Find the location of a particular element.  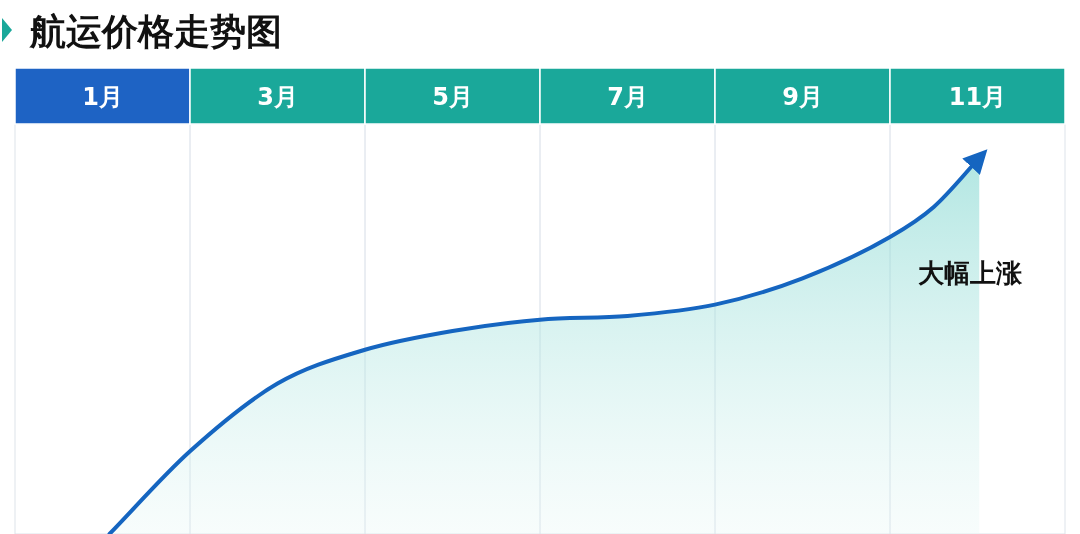

x-tick-label: 3月 is located at coordinates (277, 97).